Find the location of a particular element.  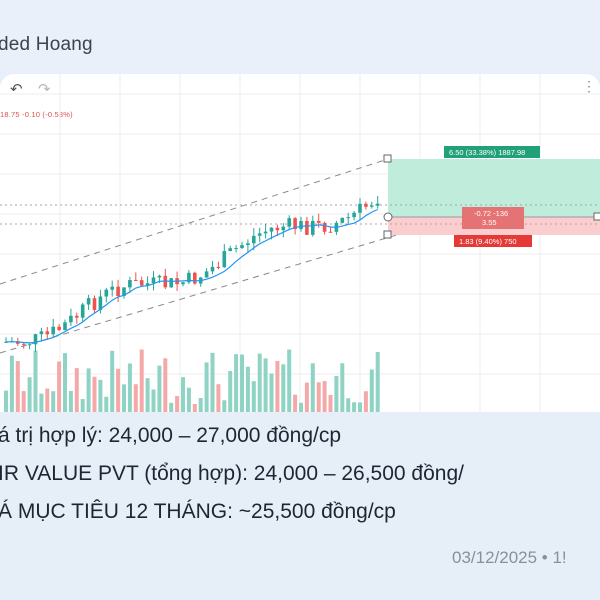

handle-top is located at coordinates (387, 158).